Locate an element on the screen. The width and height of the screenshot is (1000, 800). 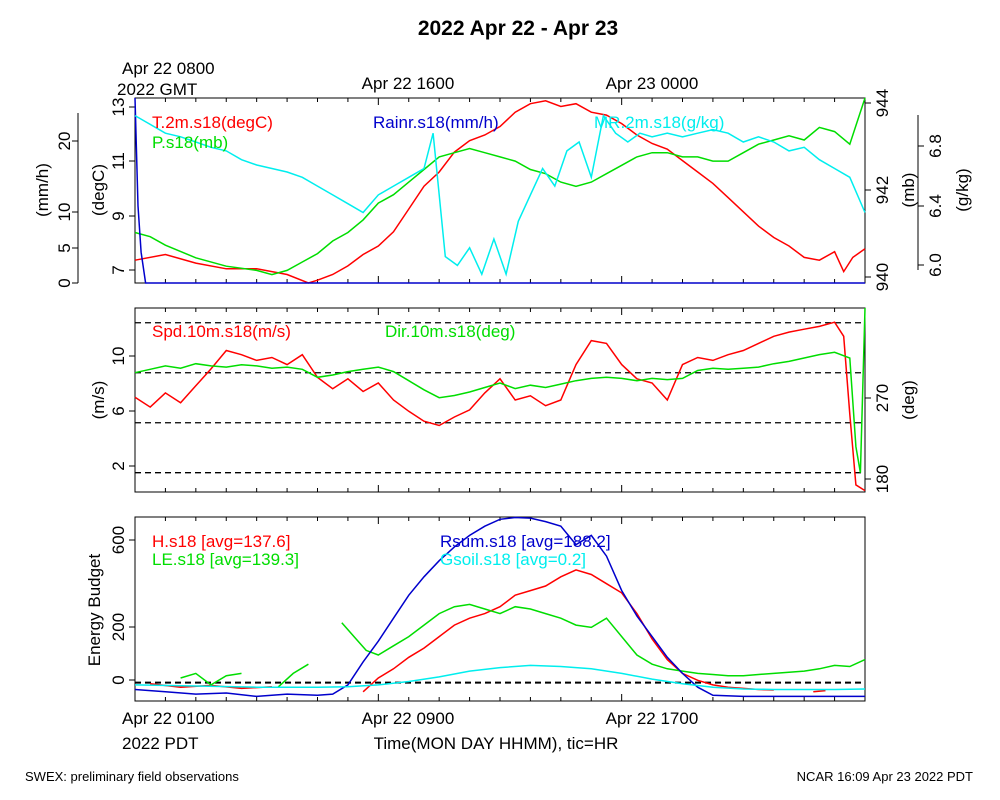
dir-axis-label: (deg) is located at coordinates (908, 400).